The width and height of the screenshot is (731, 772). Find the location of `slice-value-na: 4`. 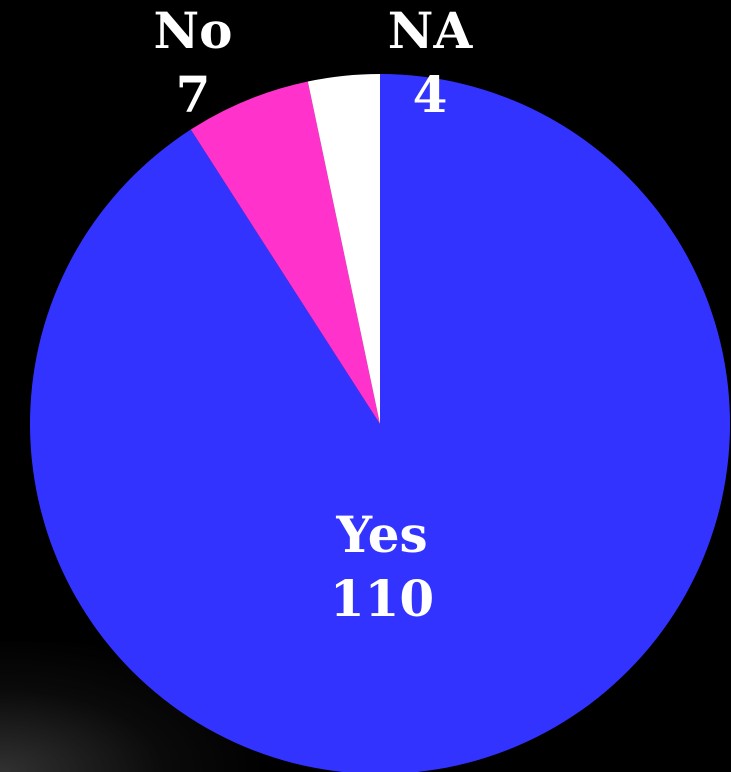

slice-value-na: 4 is located at coordinates (430, 94).